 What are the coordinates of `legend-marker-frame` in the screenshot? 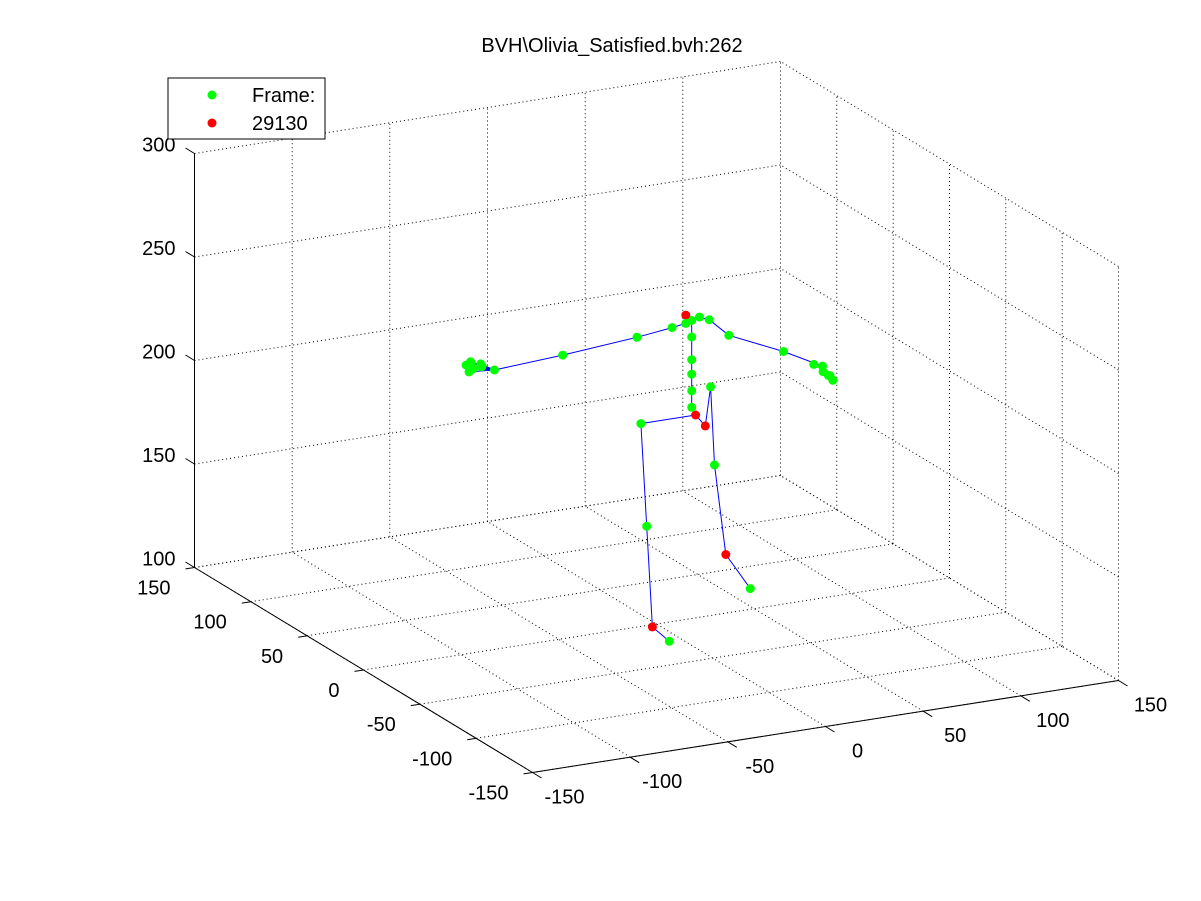 It's located at (212, 95).